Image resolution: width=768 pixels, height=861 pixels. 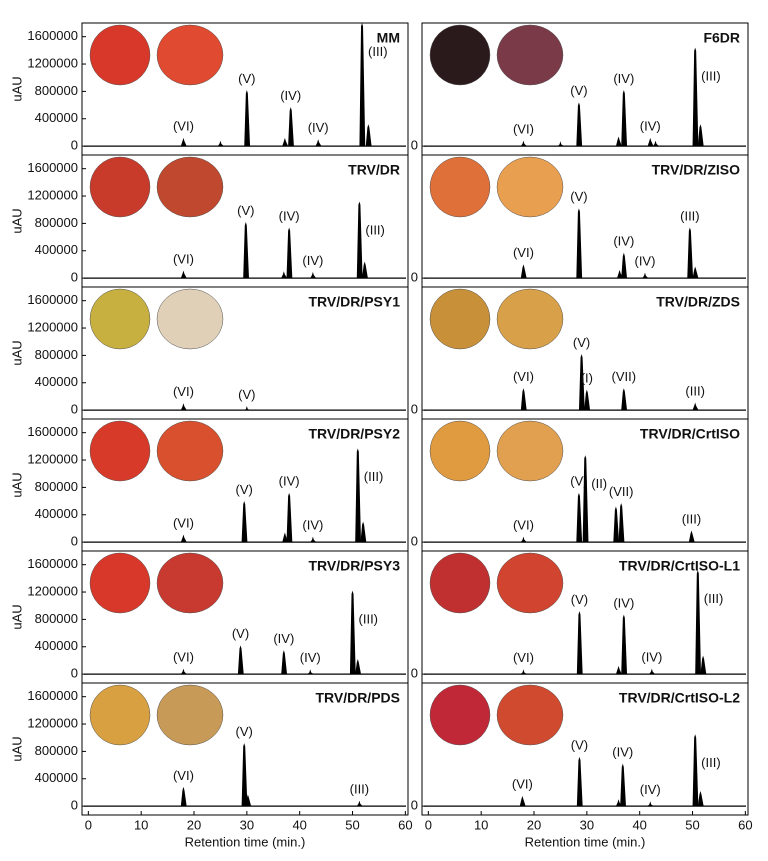 What do you see at coordinates (357, 698) in the screenshot?
I see `panel-title: TRV/DR/PDS` at bounding box center [357, 698].